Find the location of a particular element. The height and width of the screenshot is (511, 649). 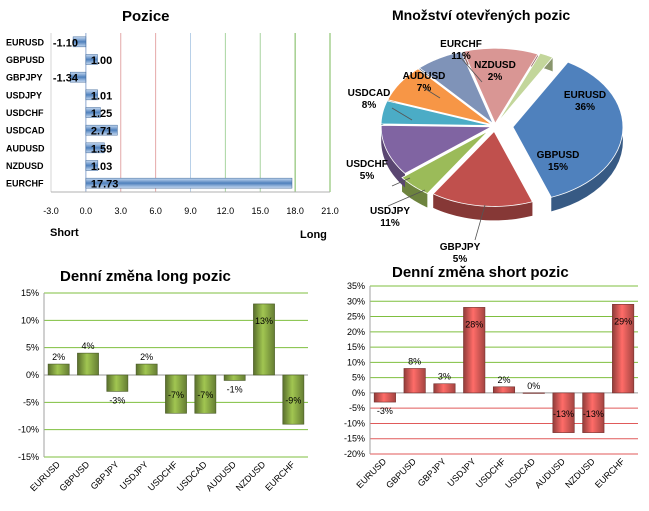

slice-label: GBPUSD is located at coordinates (558, 155).